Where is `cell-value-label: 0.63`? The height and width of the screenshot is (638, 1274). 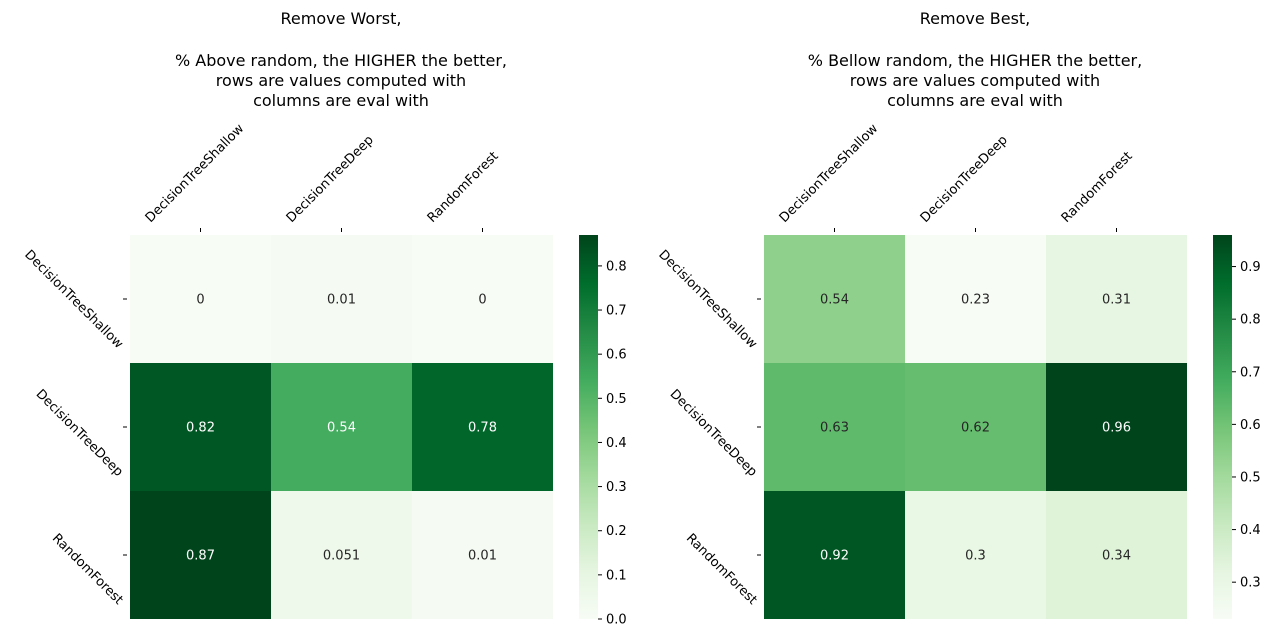
cell-value-label: 0.63 is located at coordinates (834, 428).